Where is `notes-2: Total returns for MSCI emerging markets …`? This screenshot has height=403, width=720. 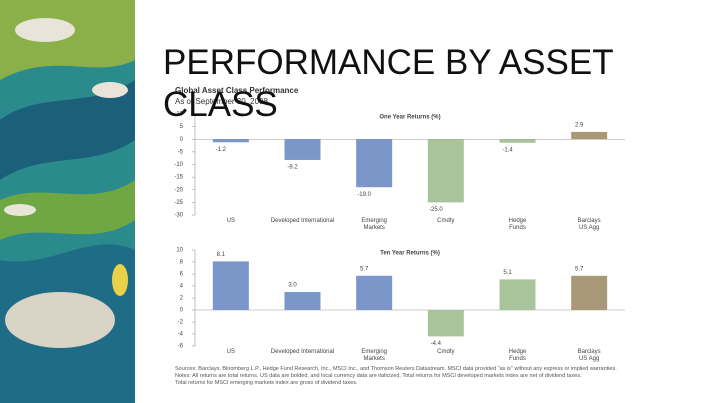
notes-2: Total returns for MSCI emerging markets … is located at coordinates (266, 383).